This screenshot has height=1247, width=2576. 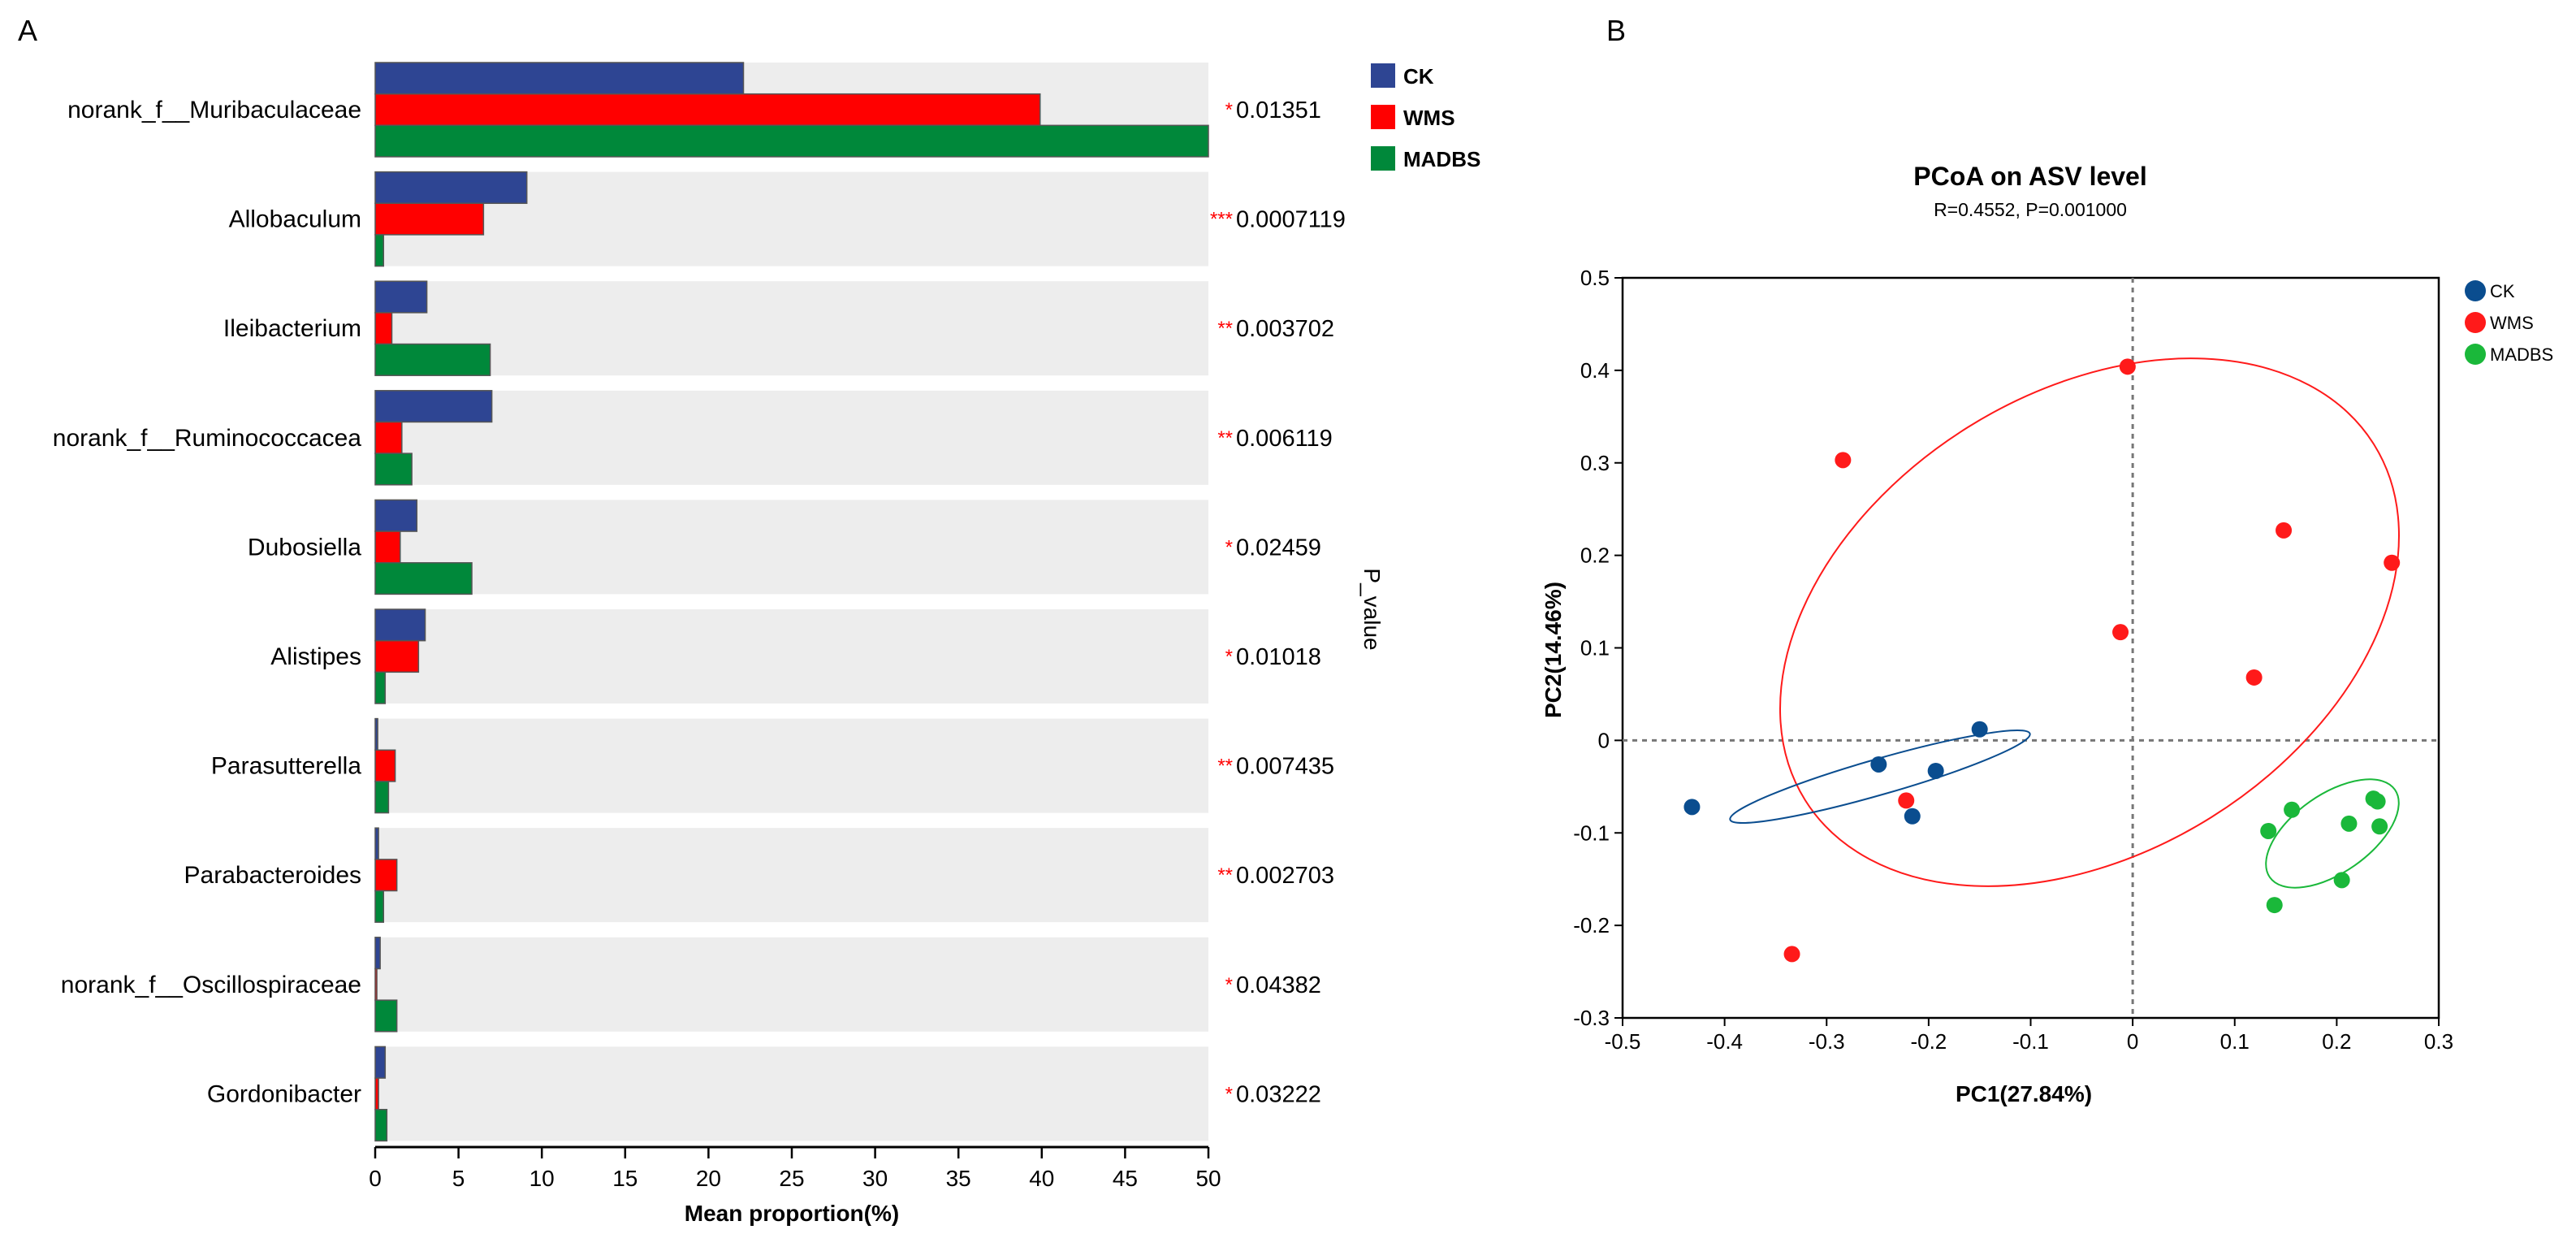 I want to click on y-axis-label: PC2(14.46%), so click(x=1554, y=650).